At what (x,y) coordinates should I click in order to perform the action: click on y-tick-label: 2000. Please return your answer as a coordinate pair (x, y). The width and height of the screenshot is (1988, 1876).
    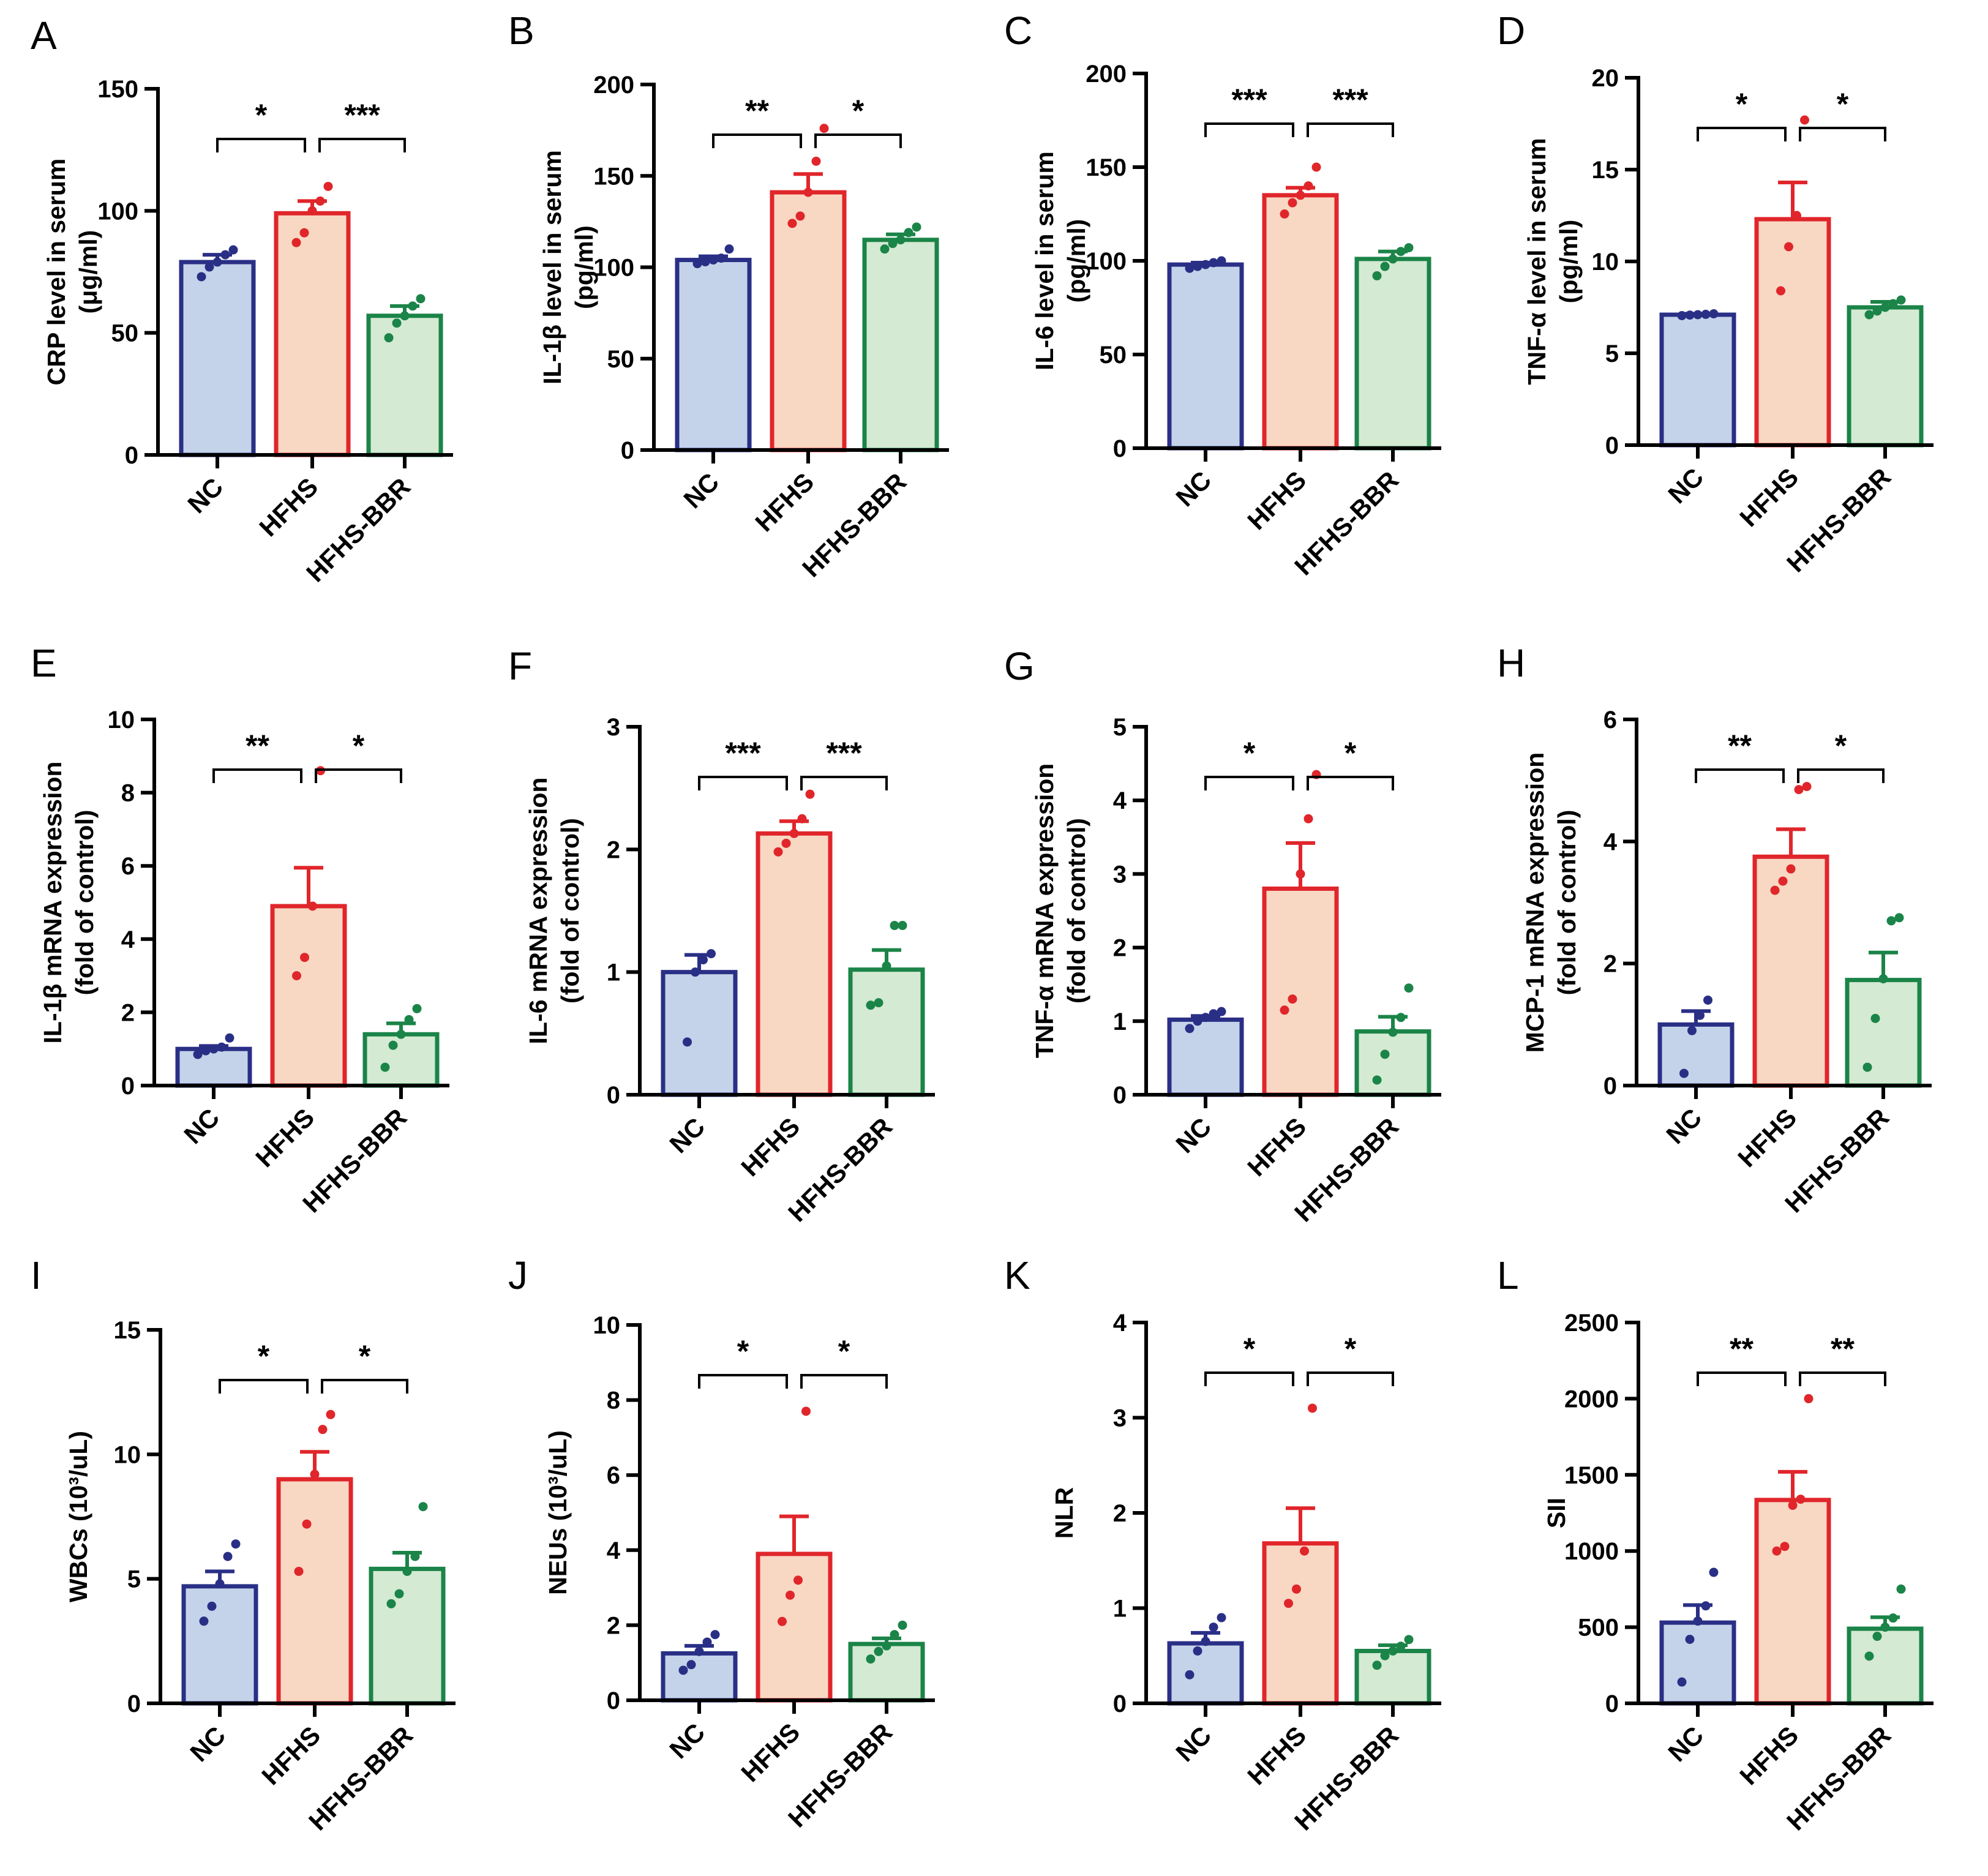
    Looking at the image, I should click on (1591, 1400).